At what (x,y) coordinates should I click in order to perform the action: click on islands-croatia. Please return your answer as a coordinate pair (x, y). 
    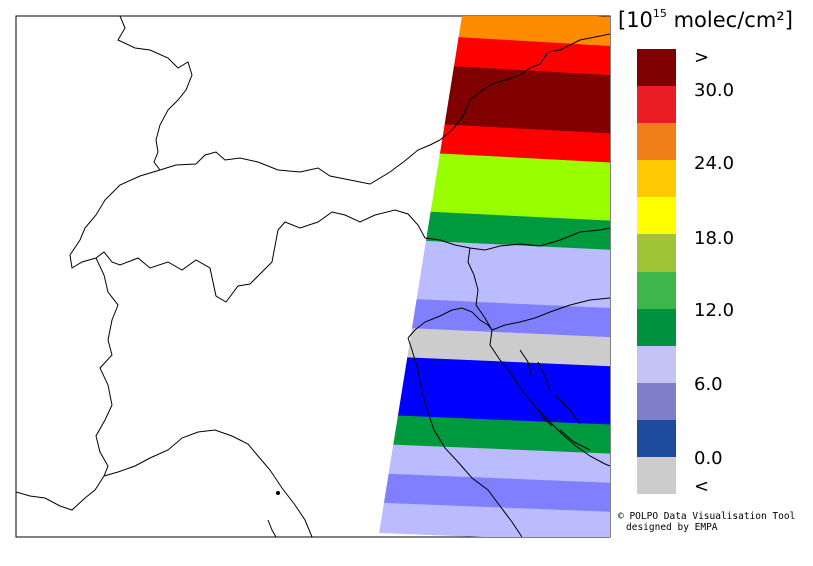
    Looking at the image, I should click on (555, 400).